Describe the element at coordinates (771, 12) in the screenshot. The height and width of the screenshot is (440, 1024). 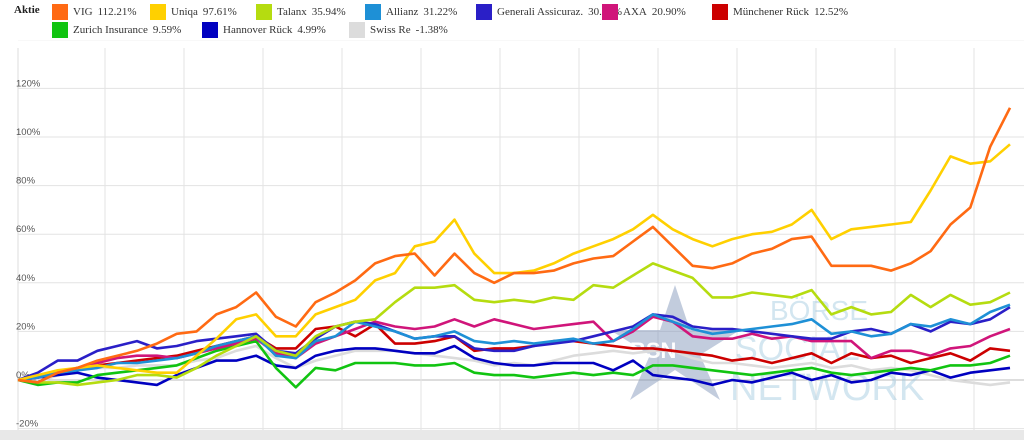
I see `legend-label: Münchener Rück` at that location.